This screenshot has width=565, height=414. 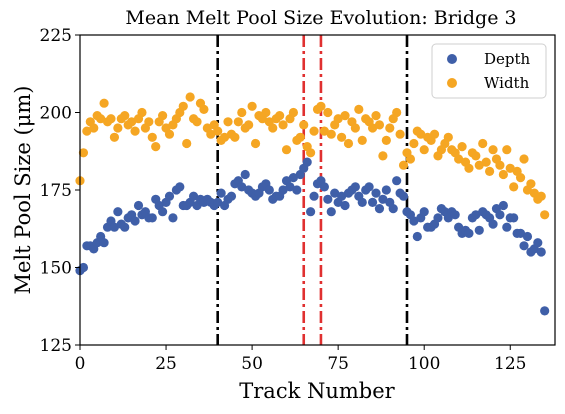 What do you see at coordinates (452, 83) in the screenshot?
I see `legend-width-marker` at bounding box center [452, 83].